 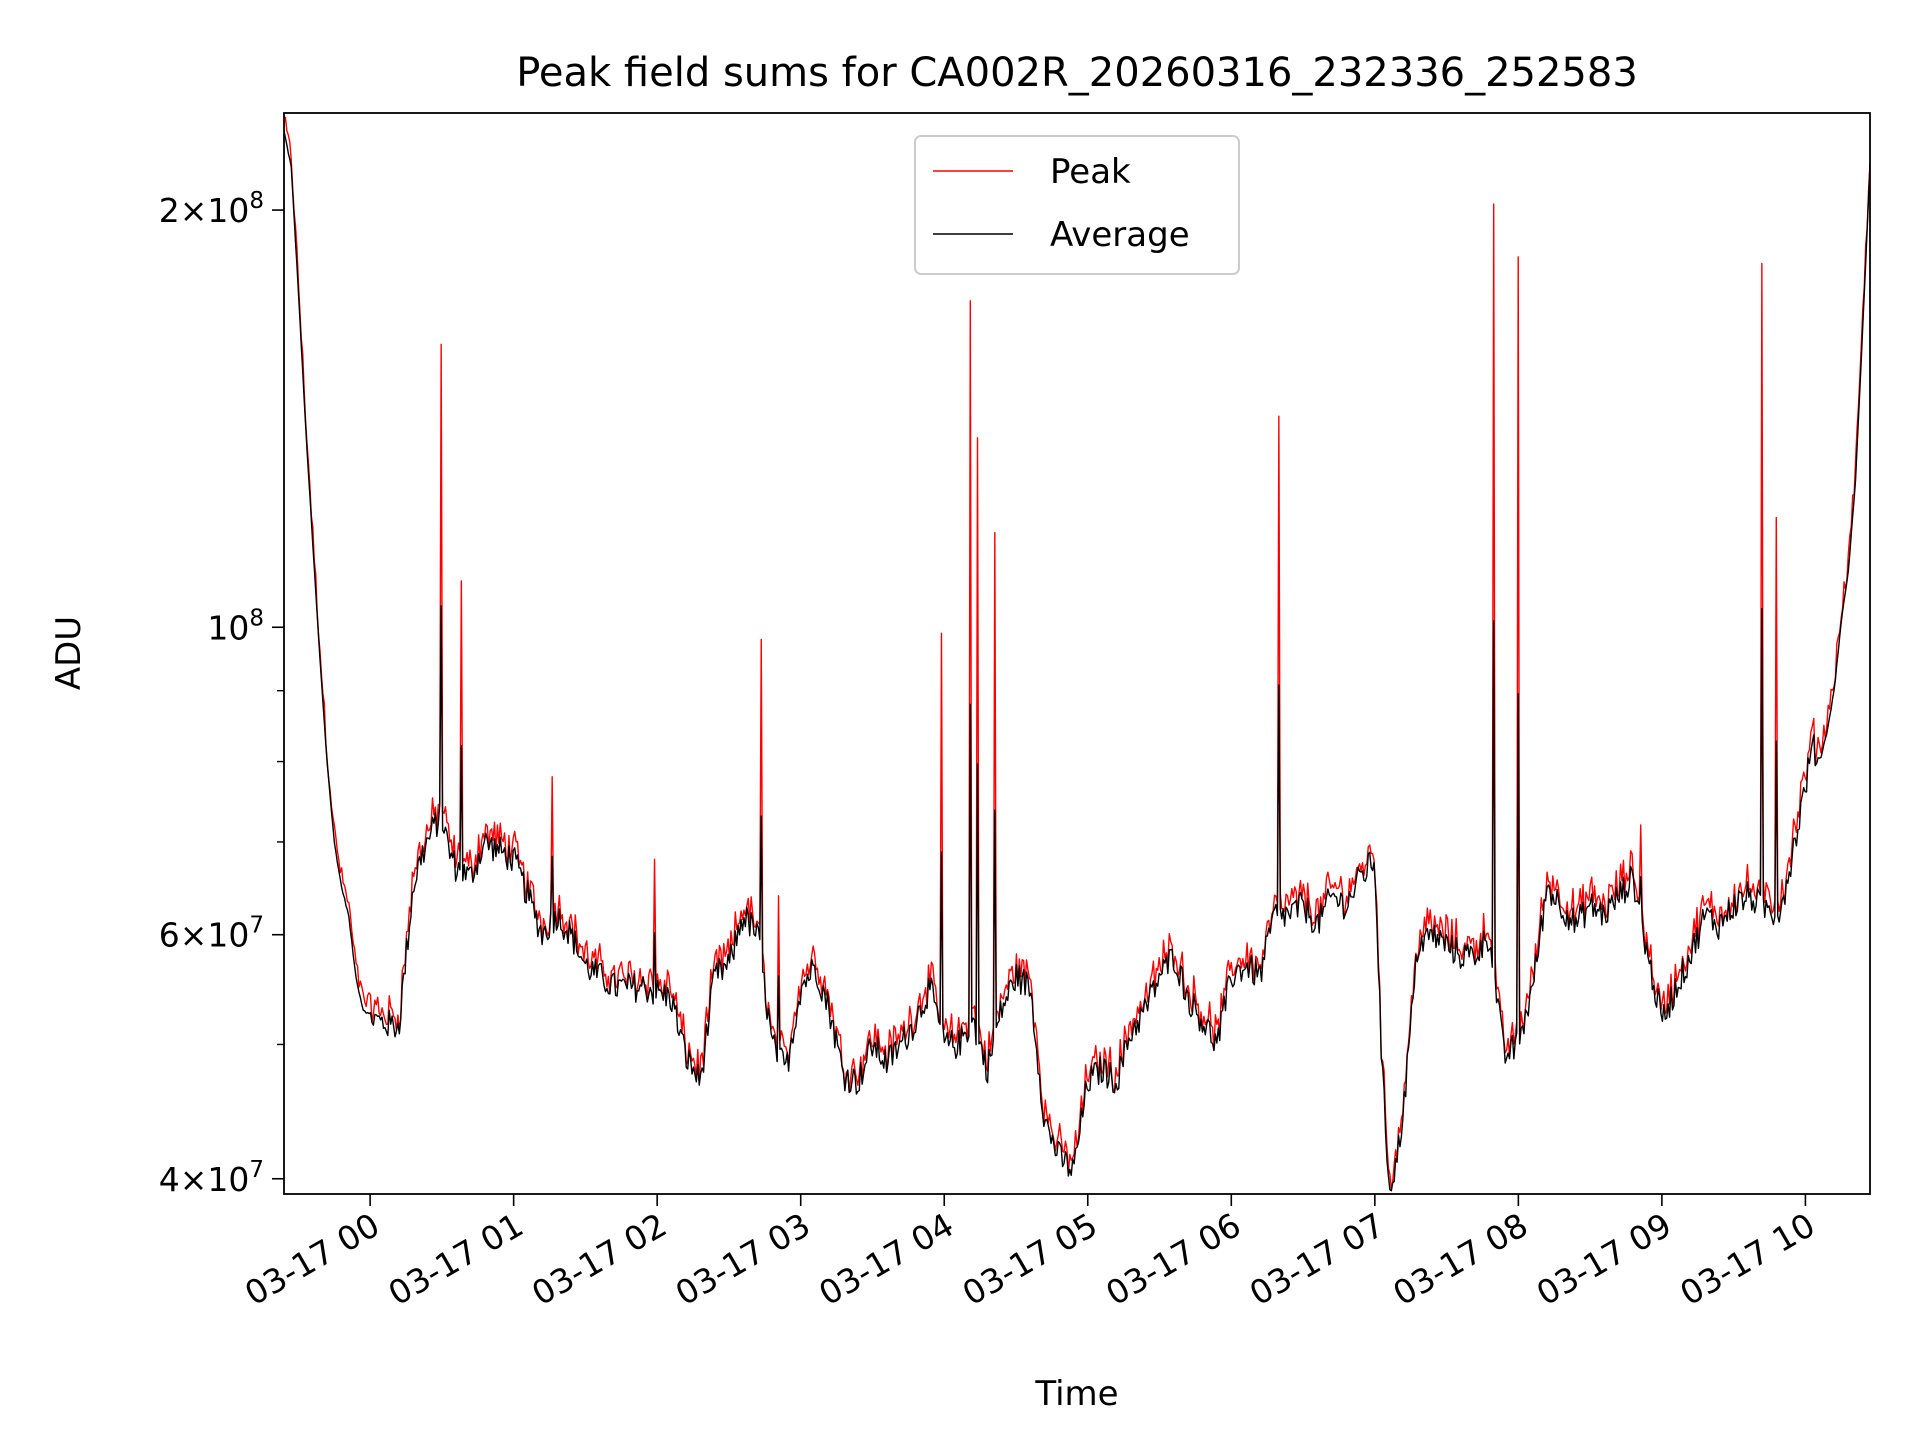 What do you see at coordinates (1076, 1394) in the screenshot?
I see `x-axis-label: Time` at bounding box center [1076, 1394].